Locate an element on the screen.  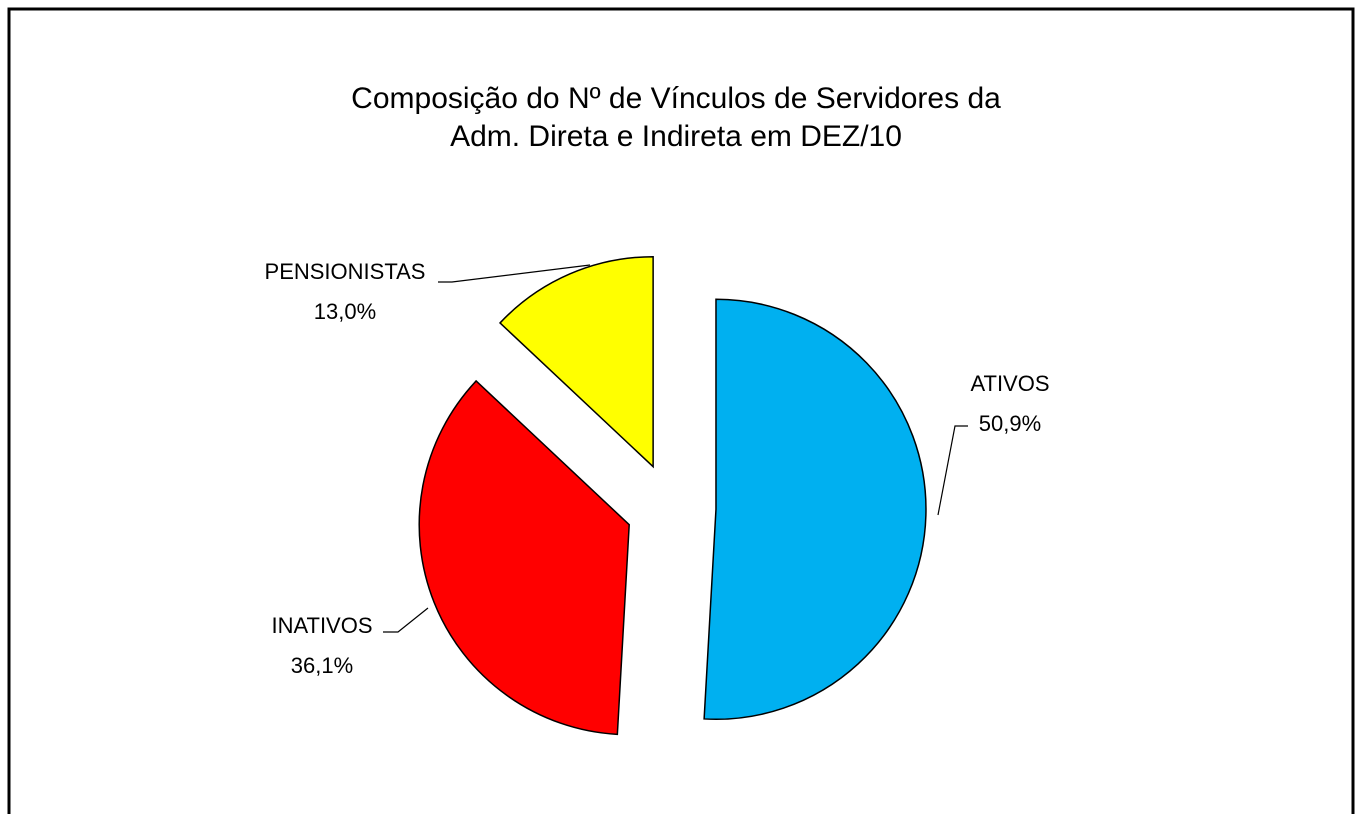
slice-value-label: 36,1% is located at coordinates (322, 665).